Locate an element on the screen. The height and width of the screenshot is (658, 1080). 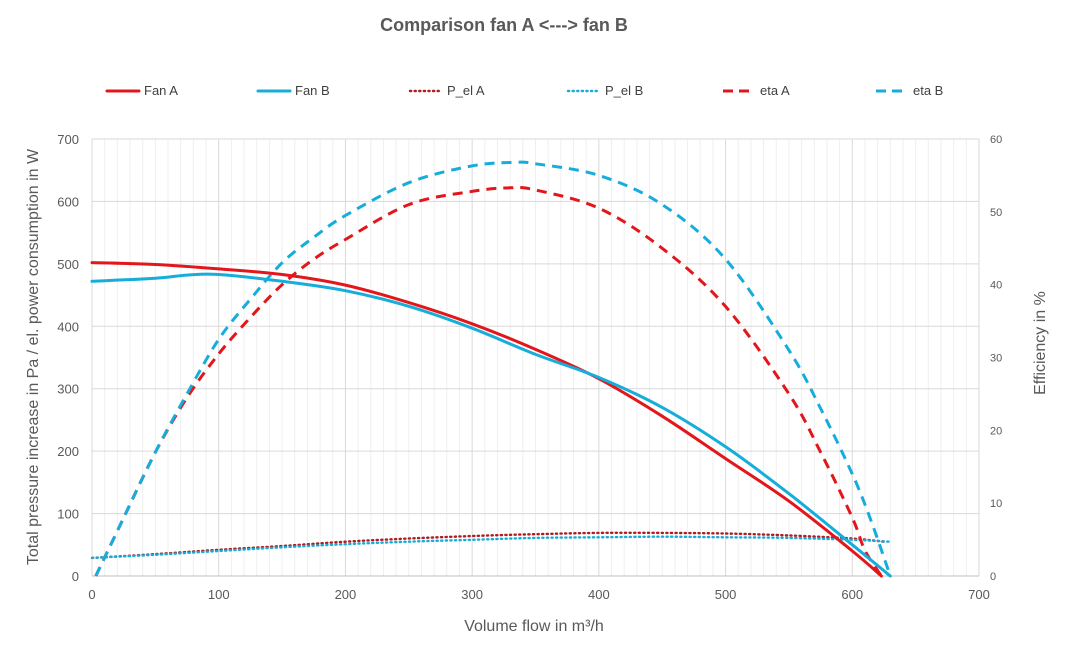
y-tick-label: 300 is located at coordinates (68, 389).